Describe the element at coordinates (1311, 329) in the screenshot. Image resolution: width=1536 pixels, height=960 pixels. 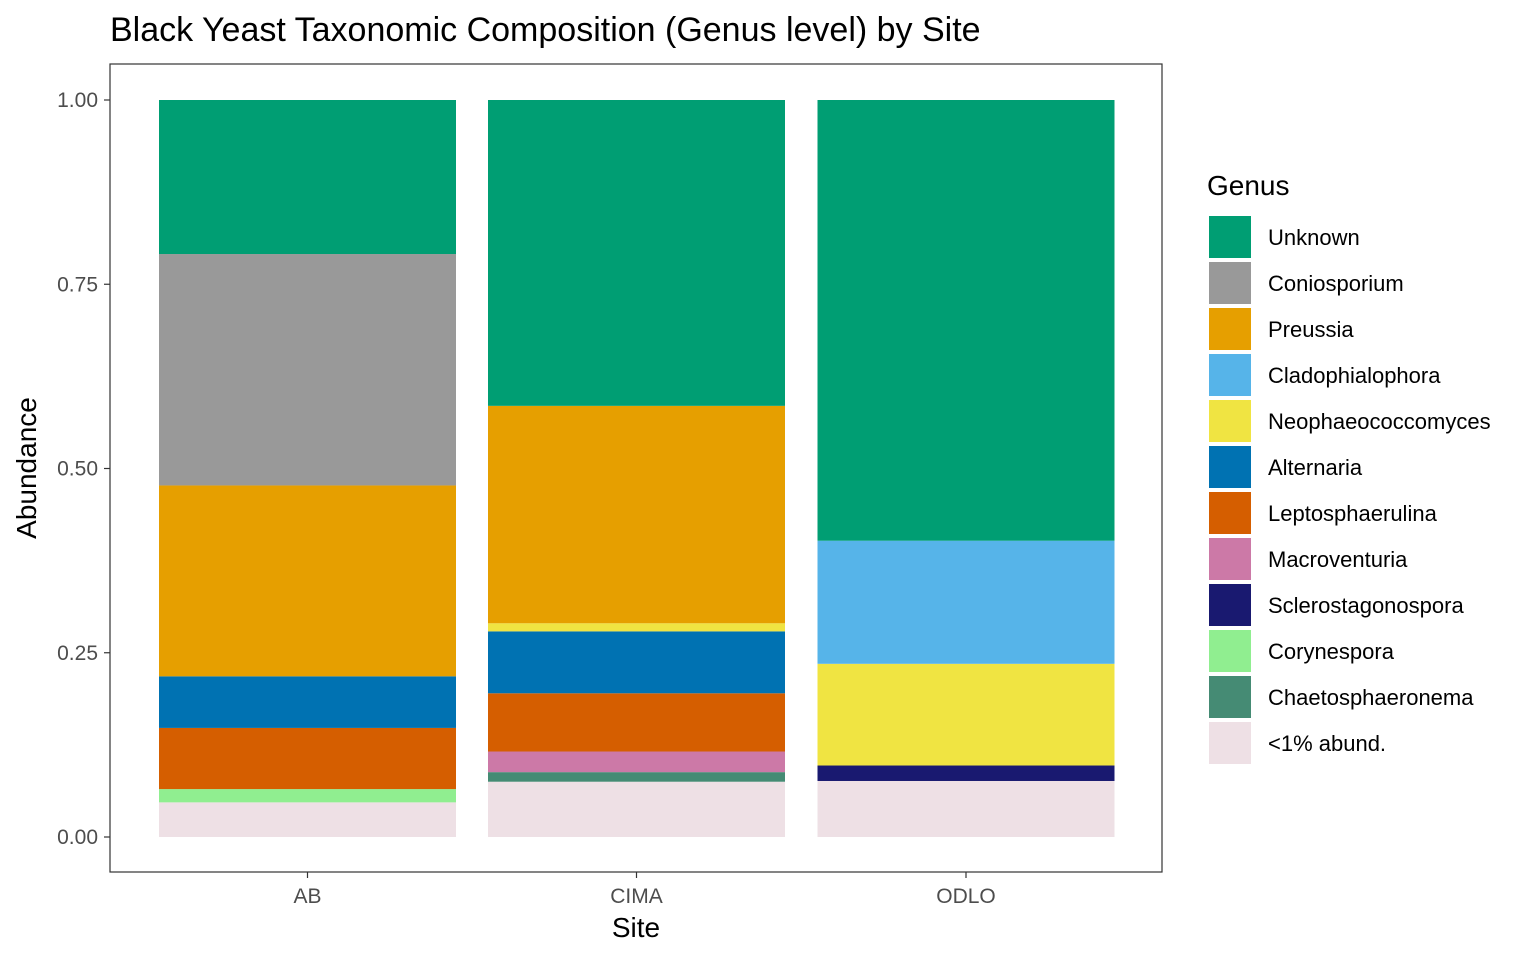
I see `legend-label: Preussia` at that location.